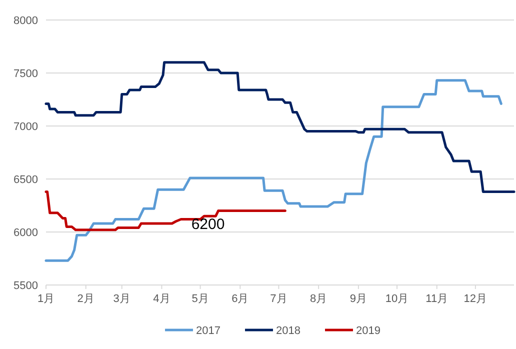 This screenshot has width=516, height=349. Describe the element at coordinates (161, 299) in the screenshot. I see `x-tick-label: 4月` at that location.